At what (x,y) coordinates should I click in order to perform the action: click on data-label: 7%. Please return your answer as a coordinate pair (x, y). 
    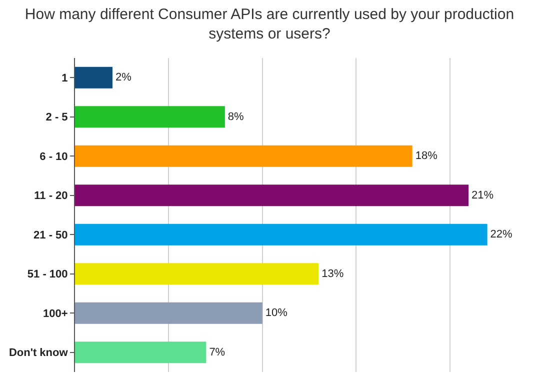
    Looking at the image, I should click on (217, 352).